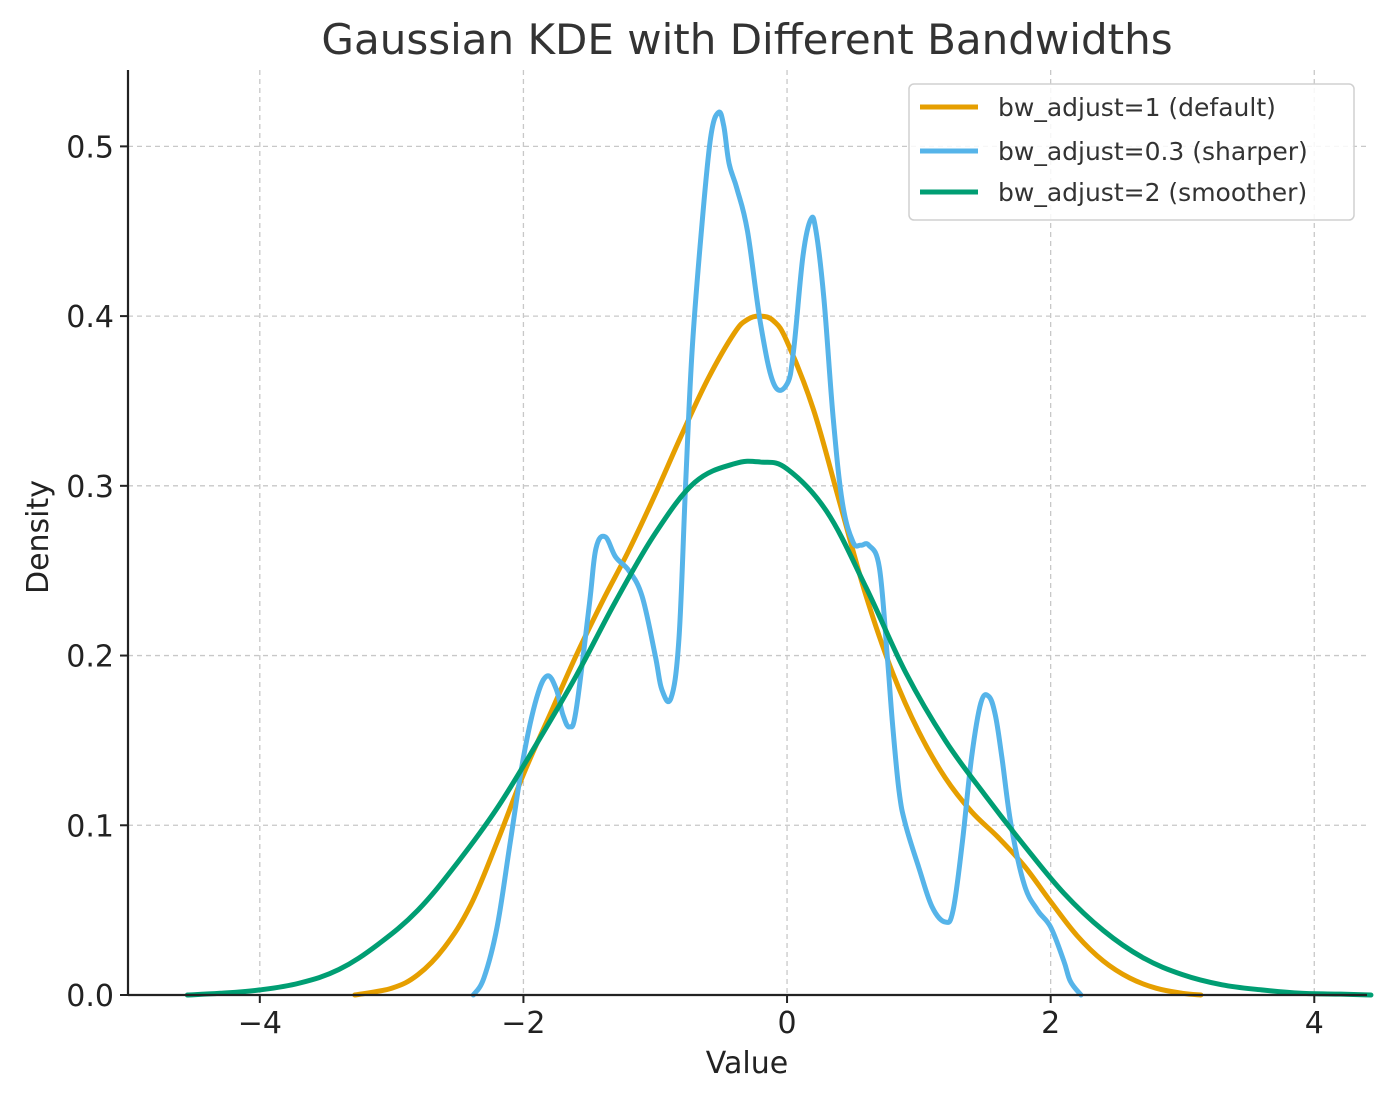 The image size is (1387, 1101). I want to click on legend-box, so click(1131, 152).